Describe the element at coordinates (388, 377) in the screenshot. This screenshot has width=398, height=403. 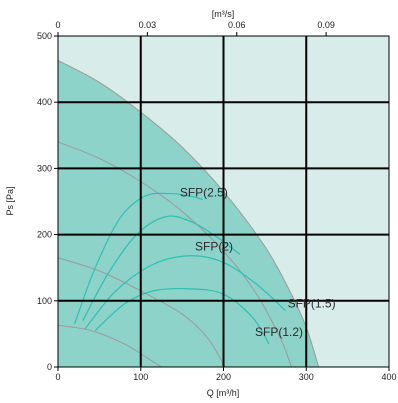
I see `x-tick-label: 400` at that location.